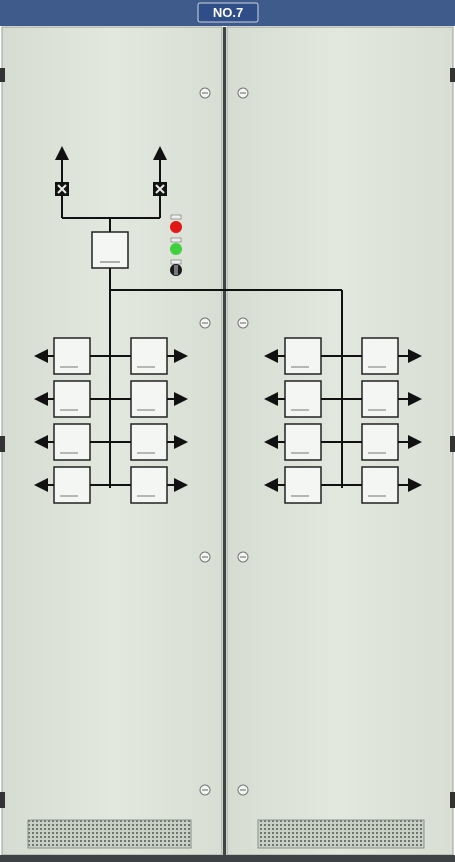 Image resolution: width=455 pixels, height=862 pixels. I want to click on cabinet-number-label: NO.7, so click(228, 12).